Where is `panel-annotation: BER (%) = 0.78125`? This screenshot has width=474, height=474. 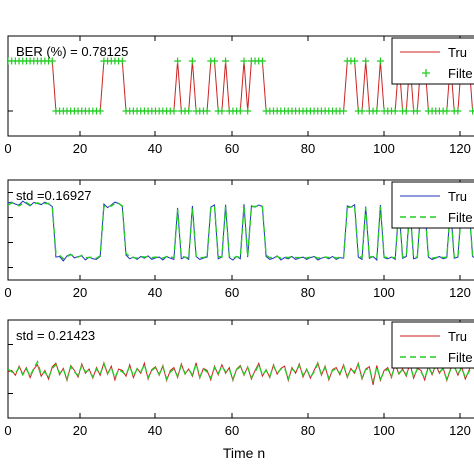 panel-annotation: BER (%) = 0.78125 is located at coordinates (72, 51).